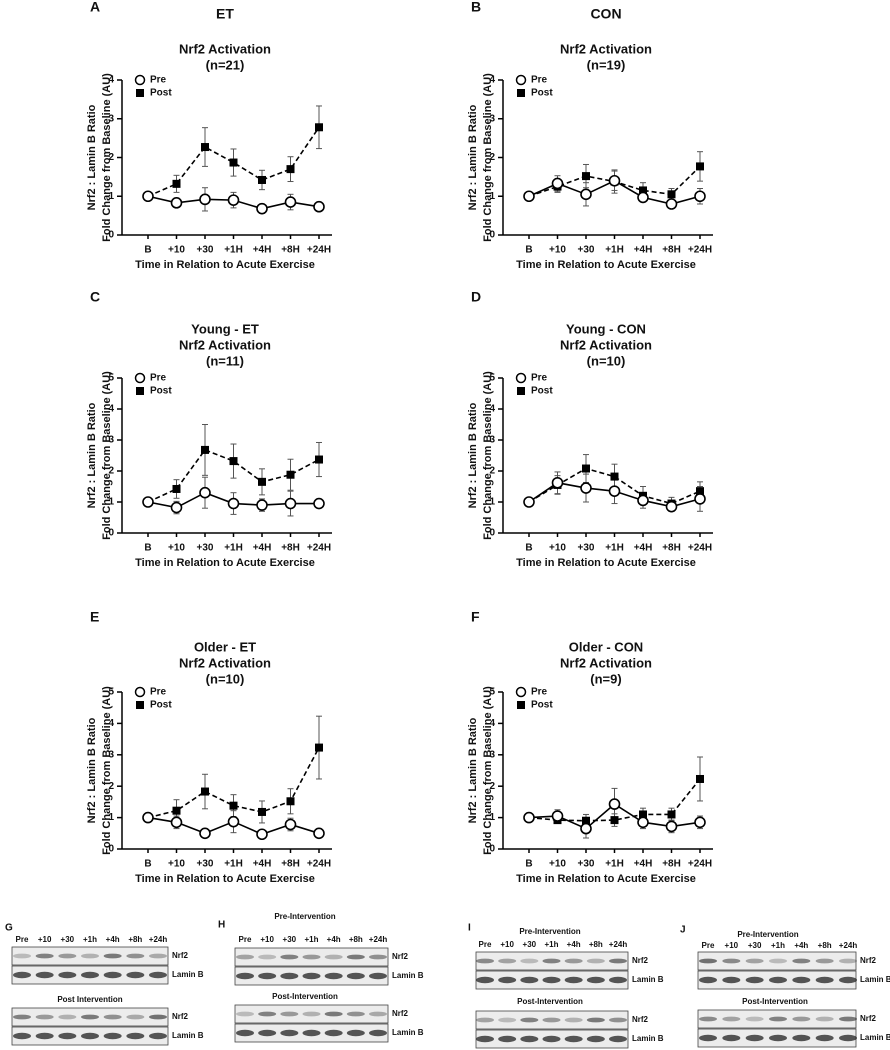 This screenshot has width=890, height=1050. I want to click on x-tick-label: +4H, so click(262, 548).